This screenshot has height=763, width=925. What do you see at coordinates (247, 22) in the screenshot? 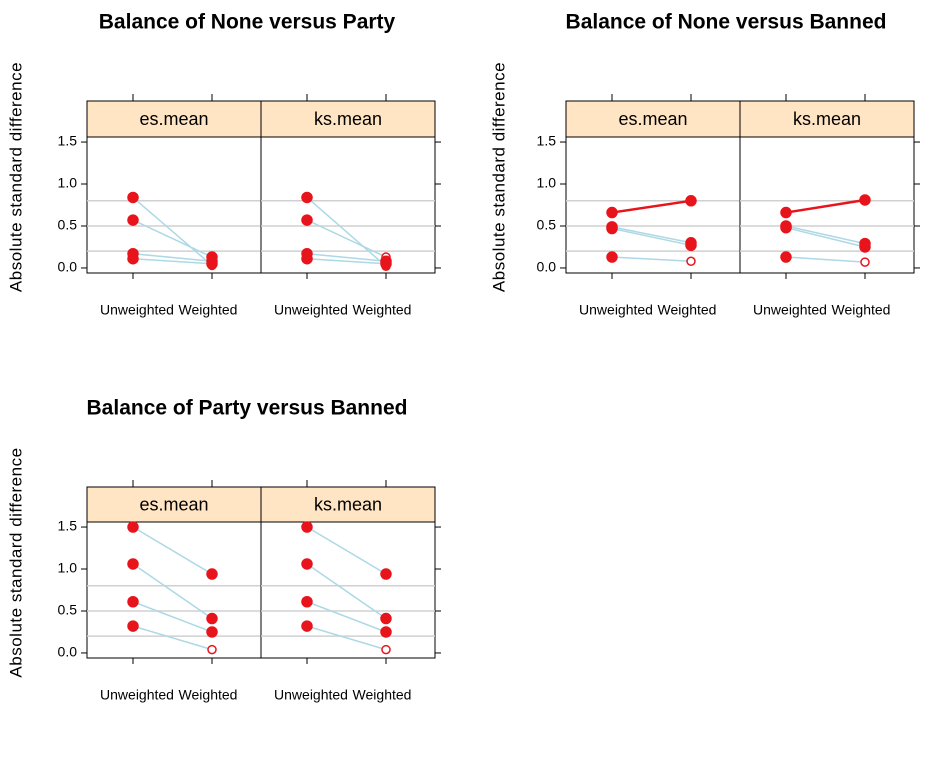
I see `chart-title: Balance of None versus Party` at bounding box center [247, 22].